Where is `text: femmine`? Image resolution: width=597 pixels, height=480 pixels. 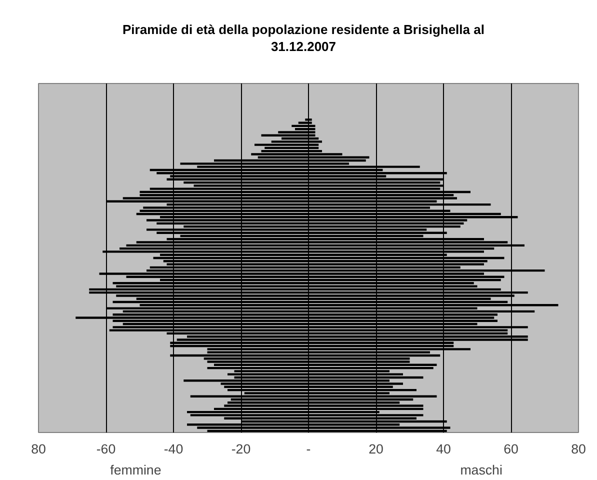
text: femmine is located at coordinates (136, 470).